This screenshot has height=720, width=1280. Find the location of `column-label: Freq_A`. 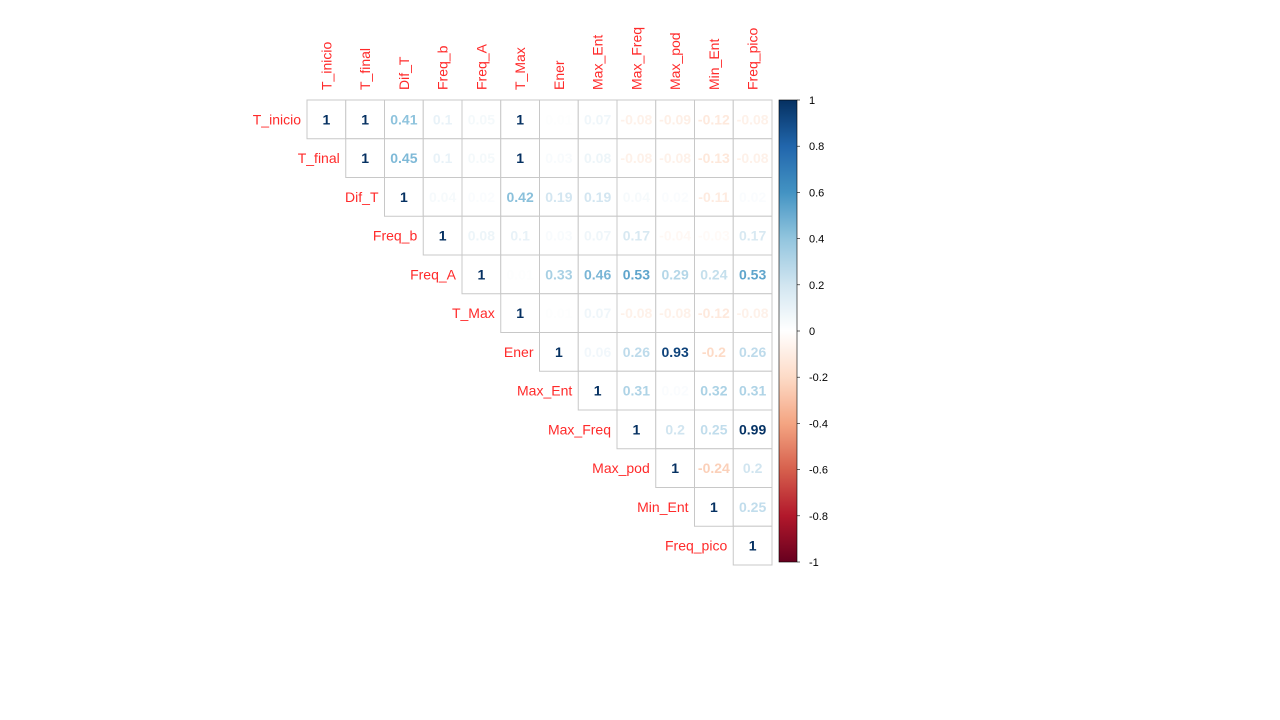

column-label: Freq_A is located at coordinates (481, 66).